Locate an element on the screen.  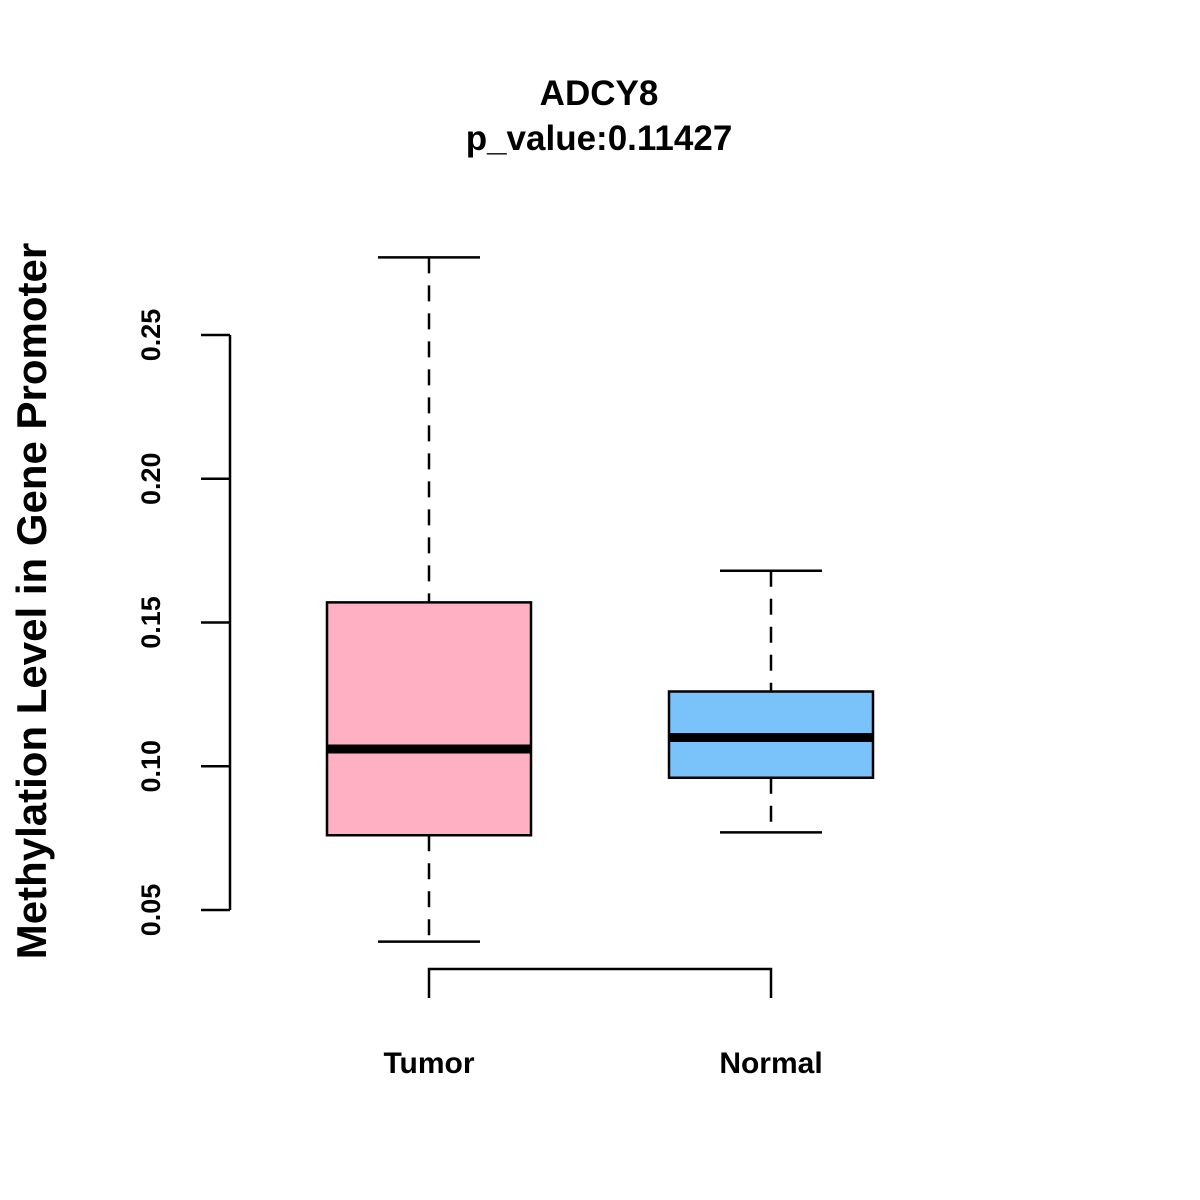
comparison-bracket is located at coordinates (600, 982).